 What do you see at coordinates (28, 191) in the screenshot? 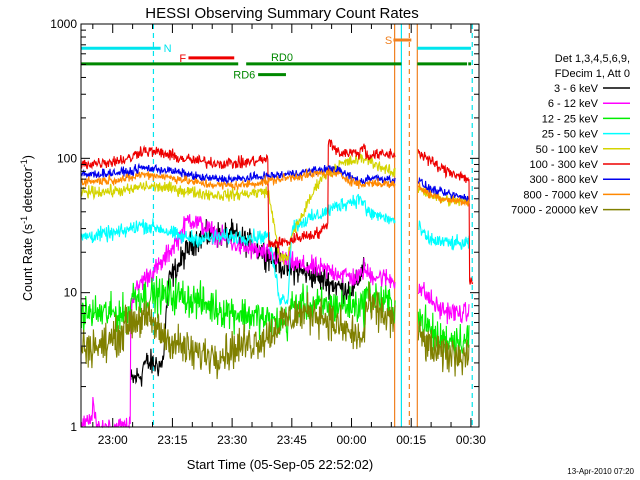
I see `y-axis-label-detector: detector` at bounding box center [28, 191].